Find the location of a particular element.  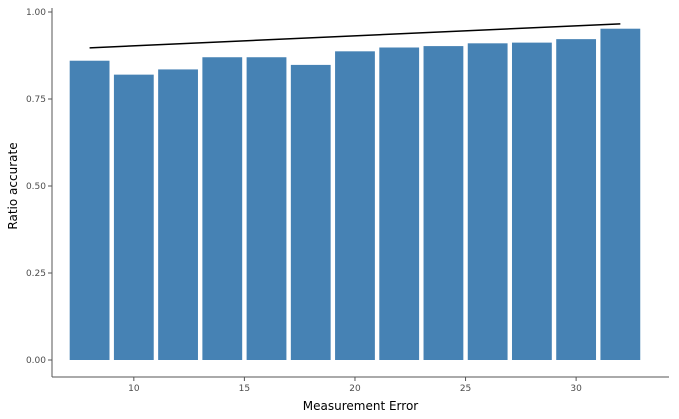

trend-line-group is located at coordinates (355, 36).